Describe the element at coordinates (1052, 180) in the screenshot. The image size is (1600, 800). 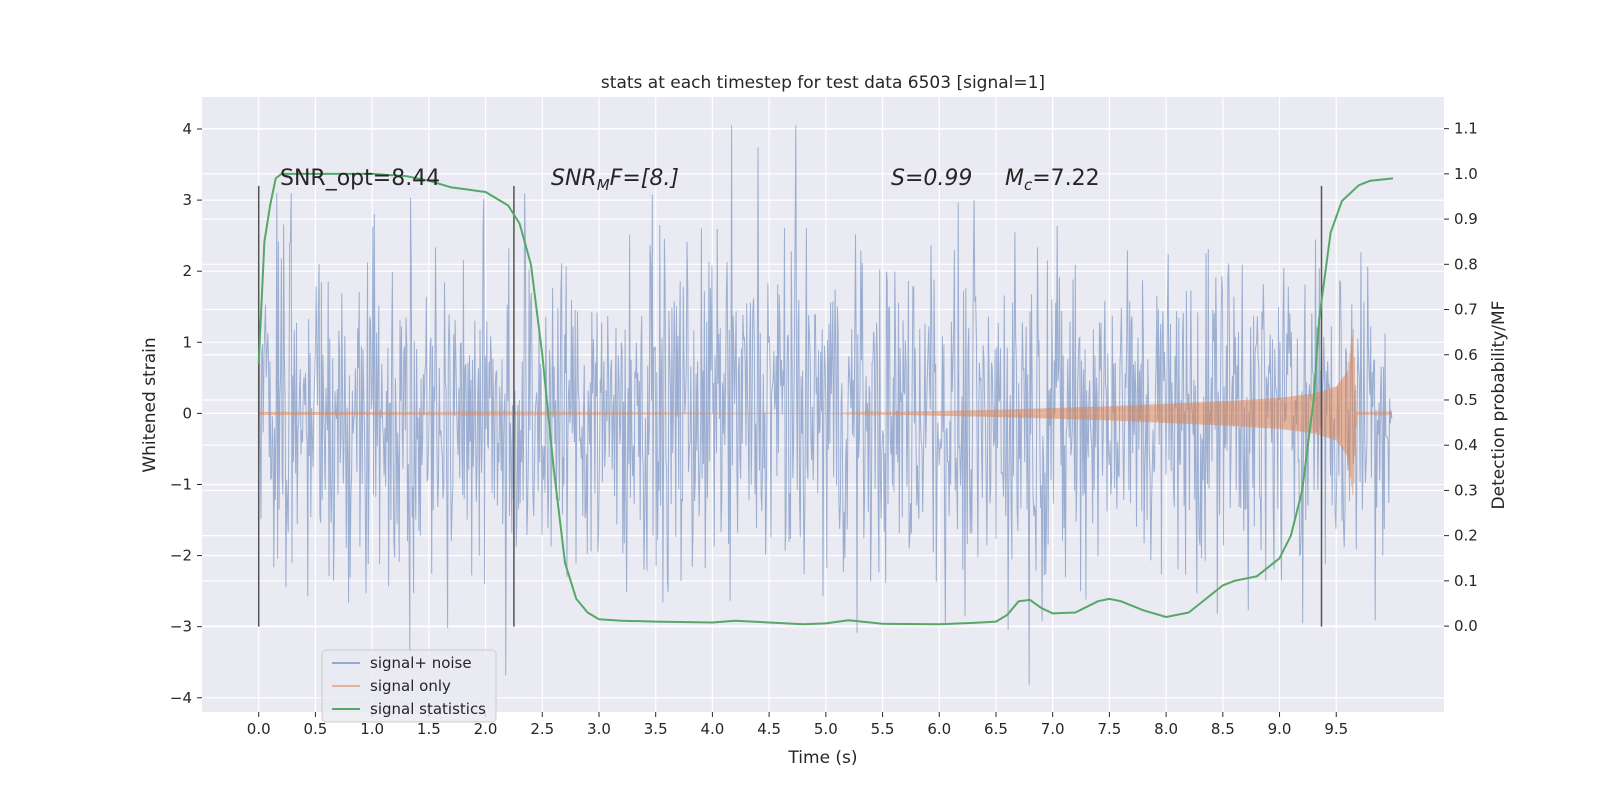
I see `annotation-mc: Mc=7.22` at that location.